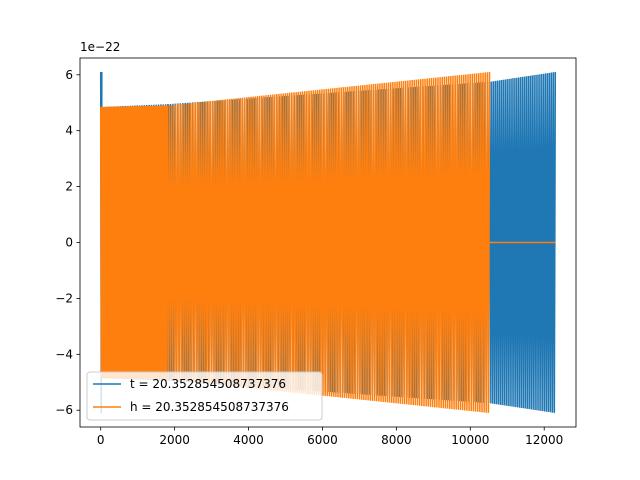 The image size is (640, 480). Describe the element at coordinates (208, 384) in the screenshot. I see `legend-label-t: t = 20.352854508737376` at that location.